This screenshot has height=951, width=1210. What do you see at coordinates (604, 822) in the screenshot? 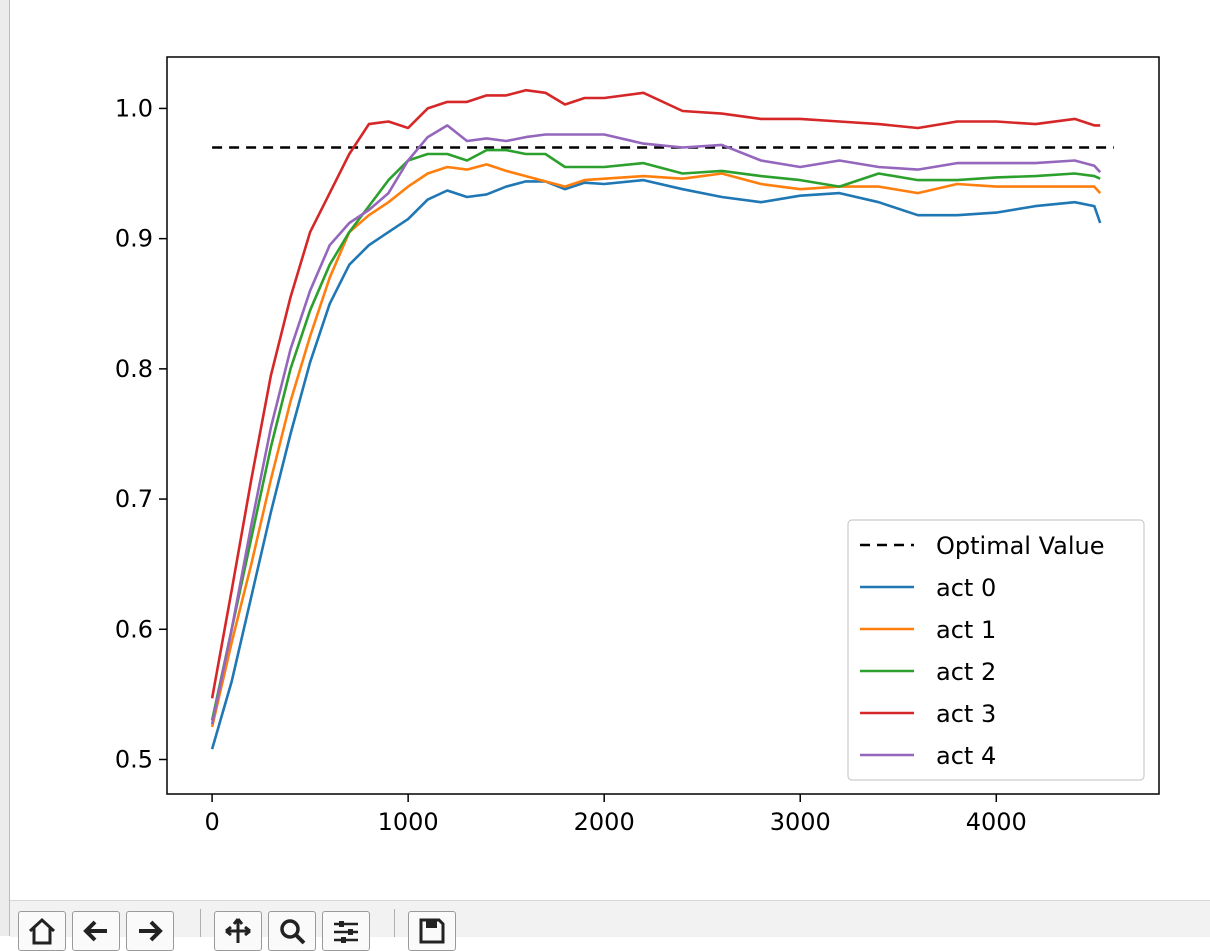
I see `x-tick-label: 2000` at bounding box center [604, 822].